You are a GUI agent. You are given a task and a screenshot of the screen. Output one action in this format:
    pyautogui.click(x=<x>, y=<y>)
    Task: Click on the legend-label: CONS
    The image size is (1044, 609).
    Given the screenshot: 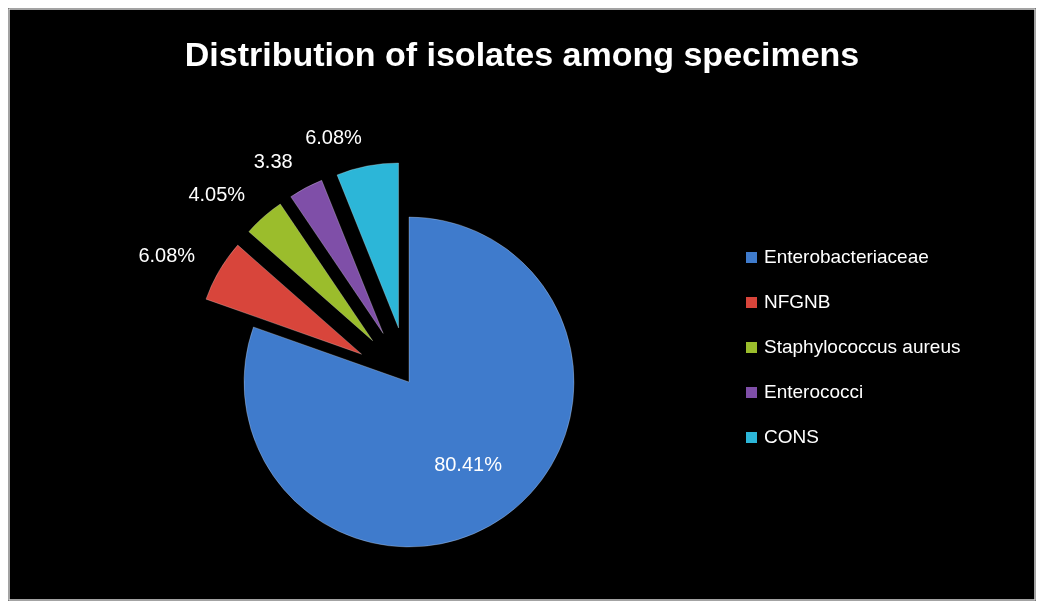 What is the action you would take?
    pyautogui.click(x=791, y=437)
    